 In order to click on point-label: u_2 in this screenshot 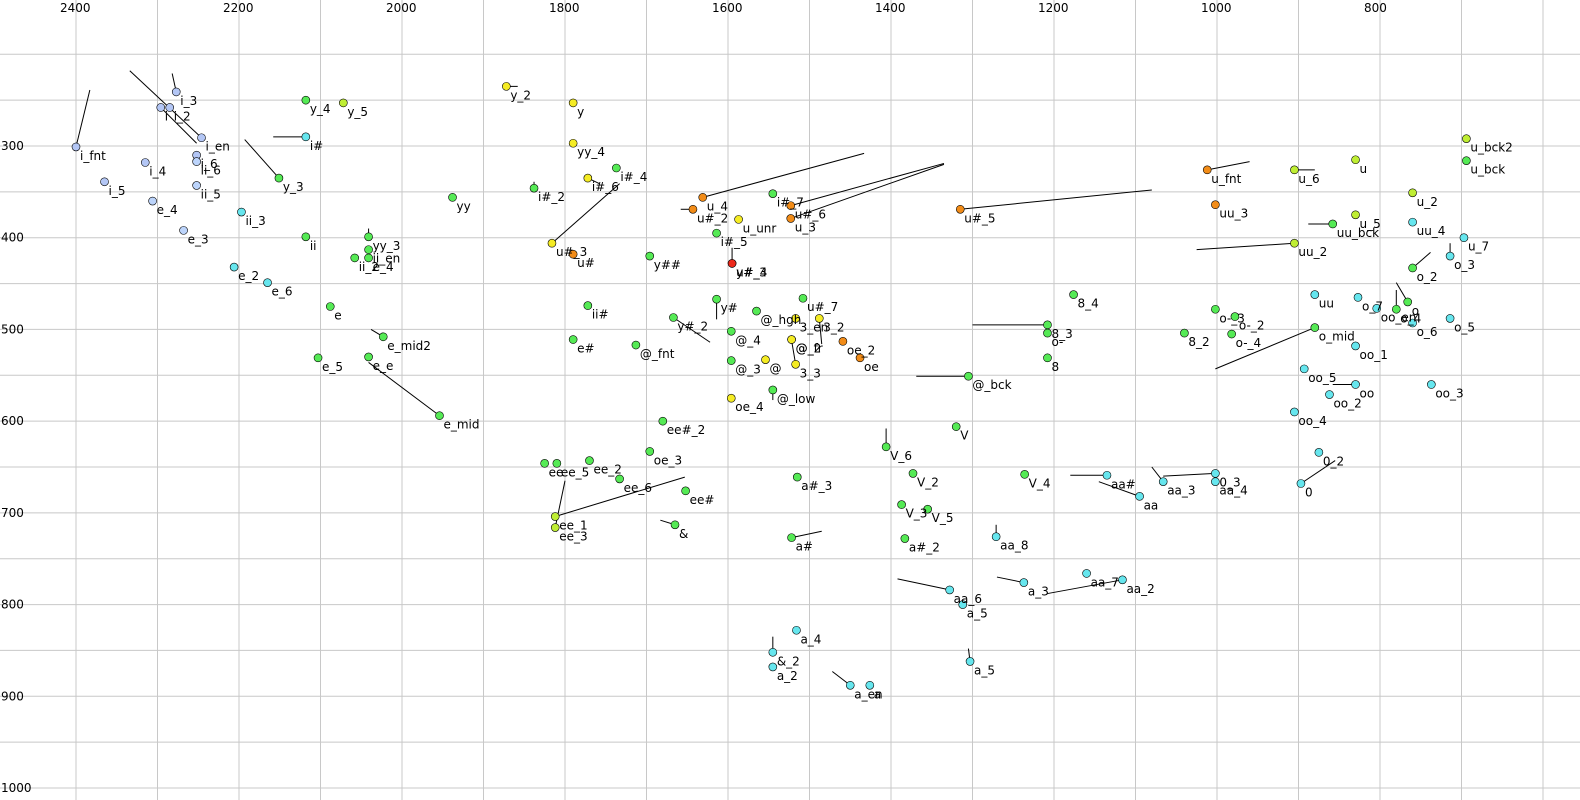, I will do `click(1427, 202)`.